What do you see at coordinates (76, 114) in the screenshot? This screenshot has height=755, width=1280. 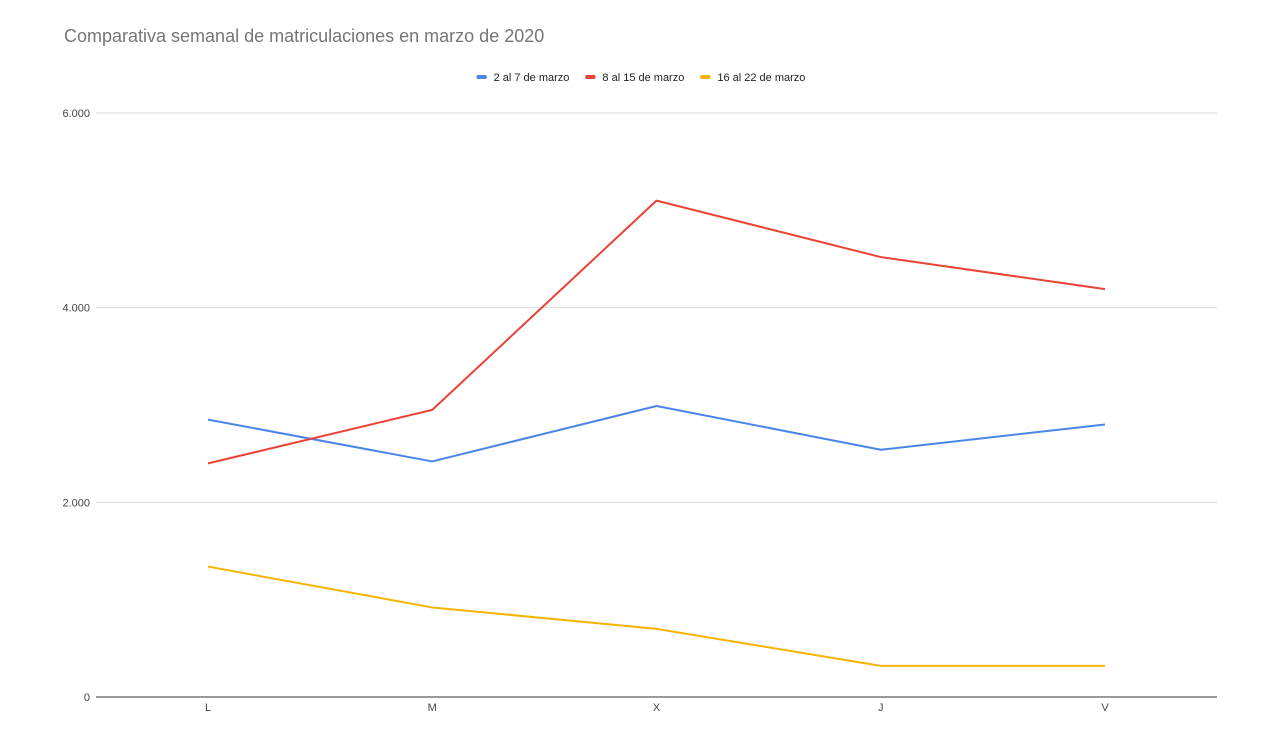 I see `y-tick-label: 6.000` at bounding box center [76, 114].